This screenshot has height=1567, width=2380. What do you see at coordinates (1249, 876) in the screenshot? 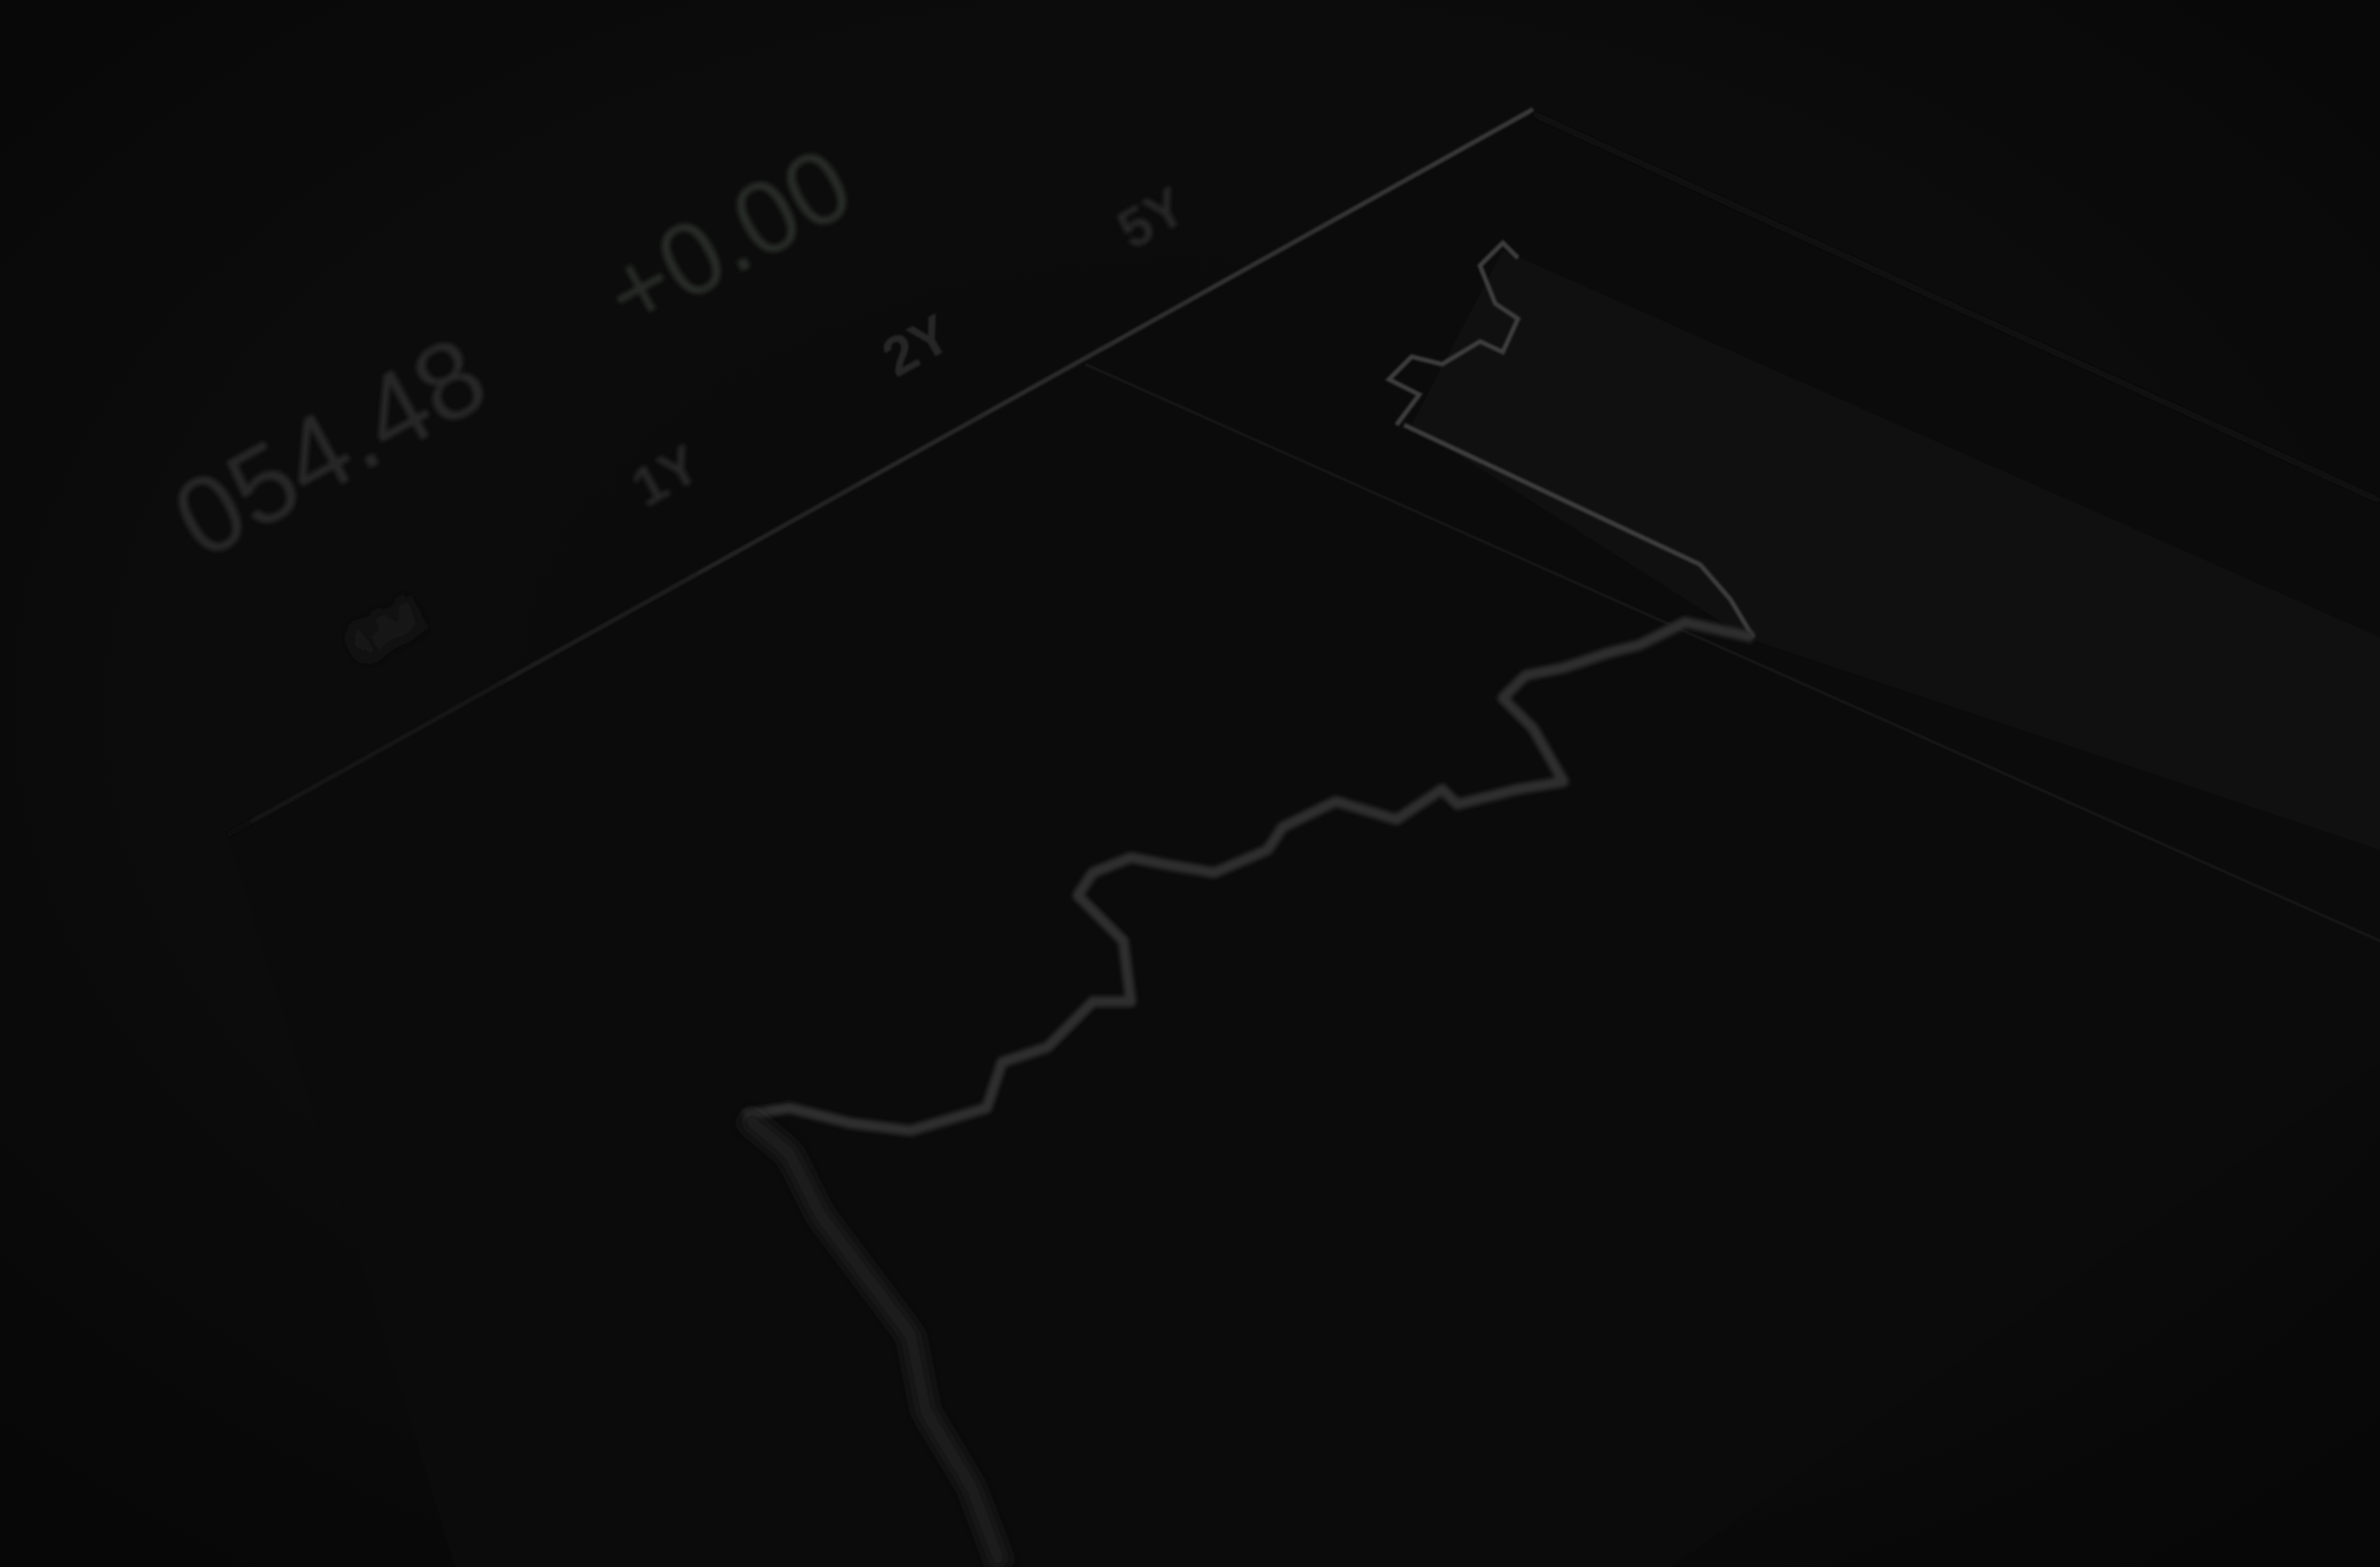
I see `chart-line-mid` at bounding box center [1249, 876].